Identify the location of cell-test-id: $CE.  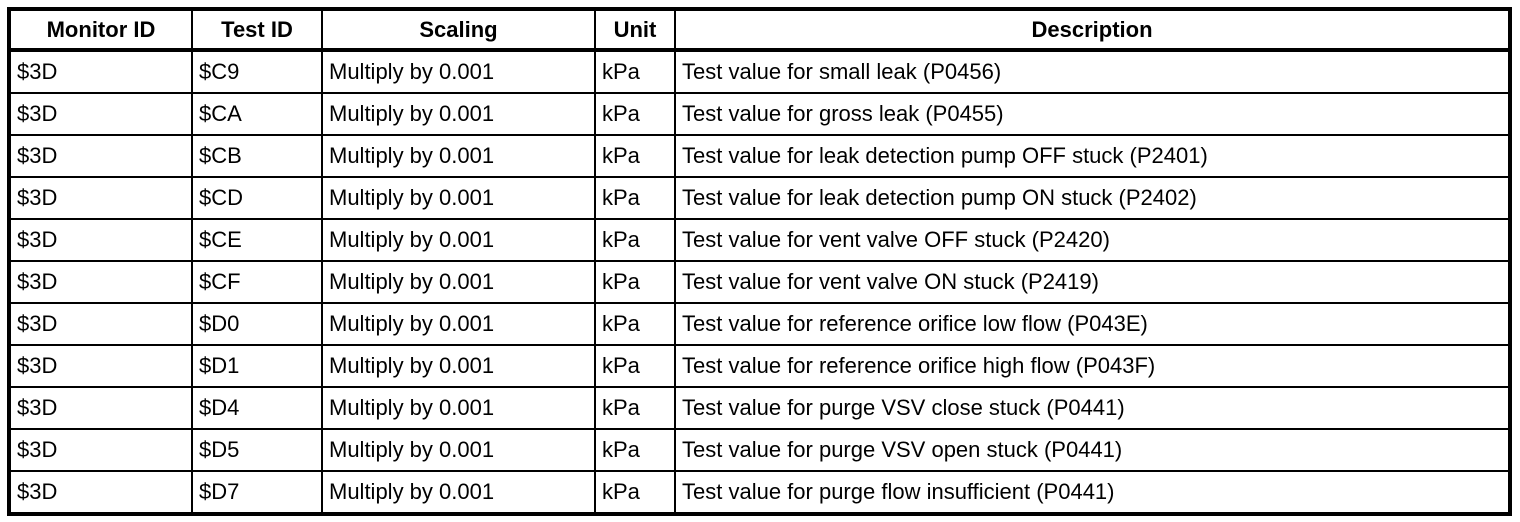
(257, 240).